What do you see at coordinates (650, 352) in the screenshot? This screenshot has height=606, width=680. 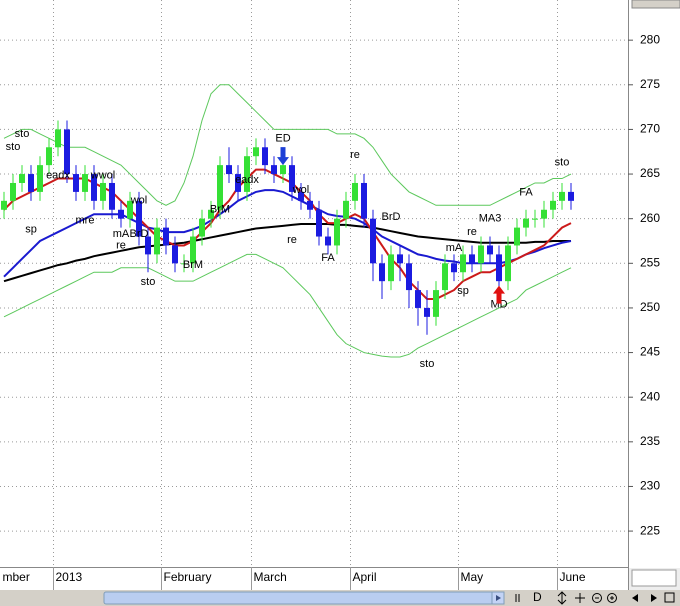 I see `y-tick-label: 245` at bounding box center [650, 352].